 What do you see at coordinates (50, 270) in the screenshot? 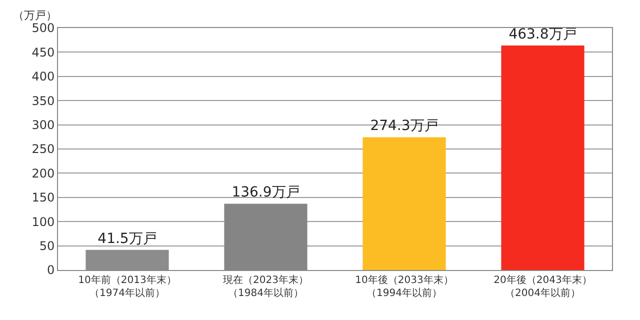
I see `y-tick-label: 0` at bounding box center [50, 270].